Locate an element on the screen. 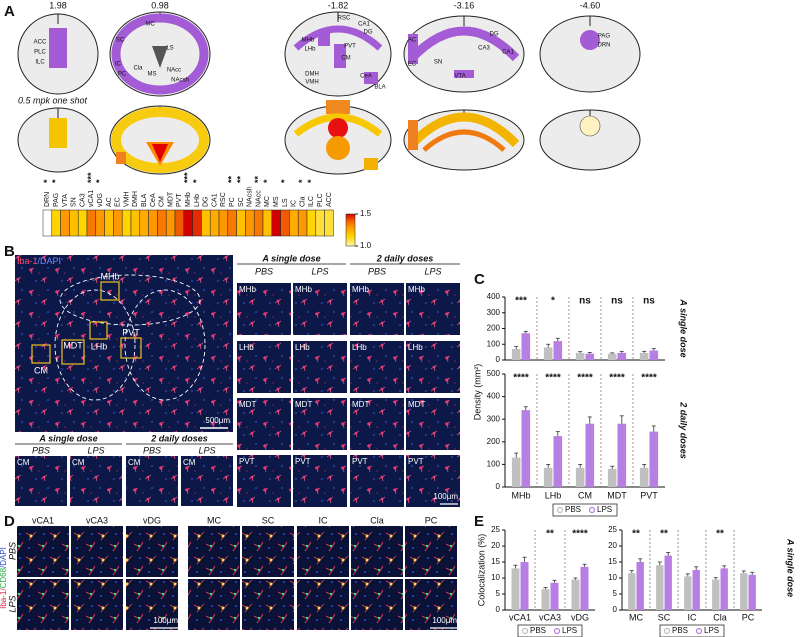 This screenshot has height=637, width=800. region-label: PLC is located at coordinates (40, 53).